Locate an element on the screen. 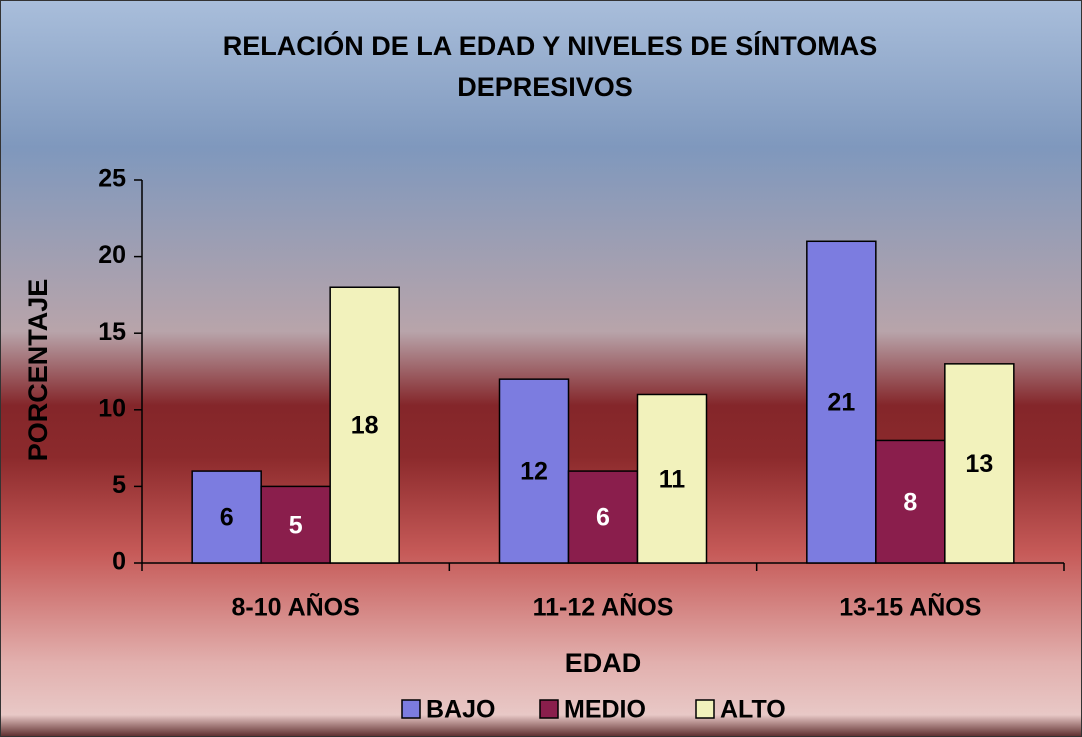 Image resolution: width=1082 pixels, height=737 pixels. x-tick-label: 11-12 AÑOS is located at coordinates (603, 607).